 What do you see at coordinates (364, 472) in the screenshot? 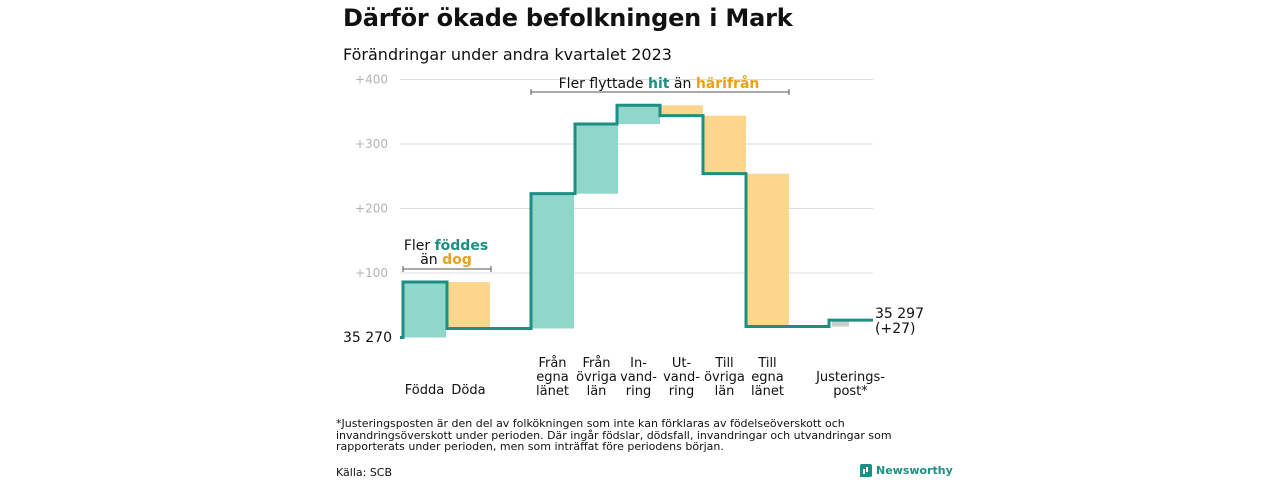
I see `source-text: Källa: SCB` at bounding box center [364, 472].